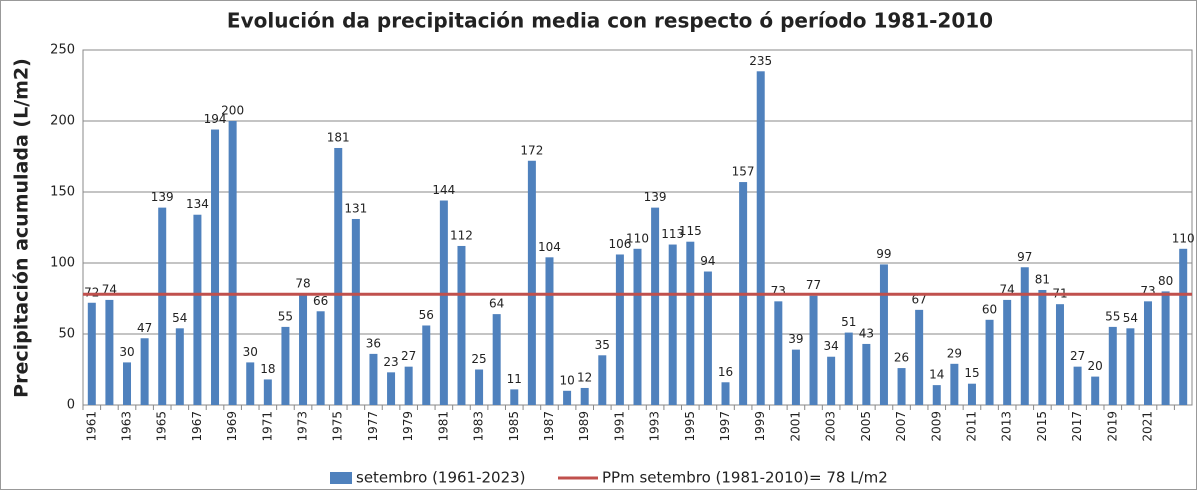 Image resolution: width=1197 pixels, height=490 pixels. What do you see at coordinates (1077, 426) in the screenshot?
I see `x-tick-label: 2017` at bounding box center [1077, 426].